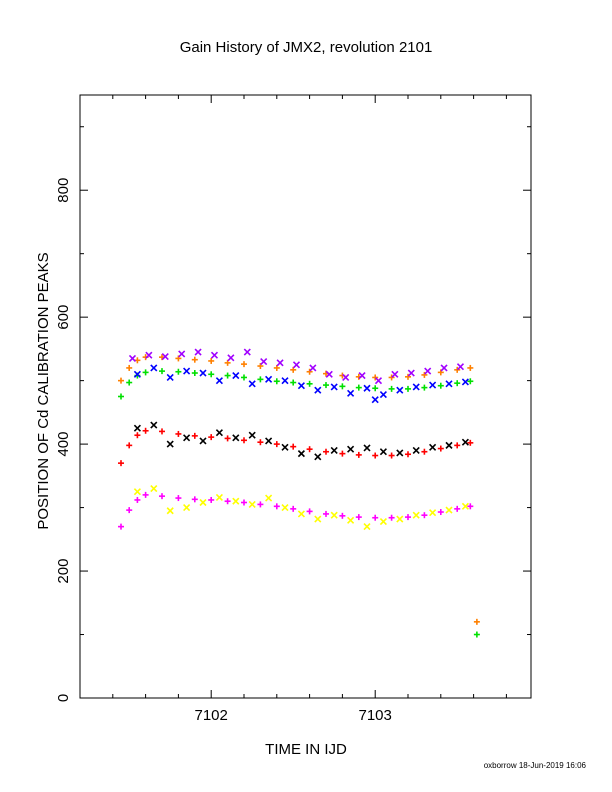 This screenshot has height=792, width=612. Describe the element at coordinates (476, 634) in the screenshot. I see `series-9-point` at that location.